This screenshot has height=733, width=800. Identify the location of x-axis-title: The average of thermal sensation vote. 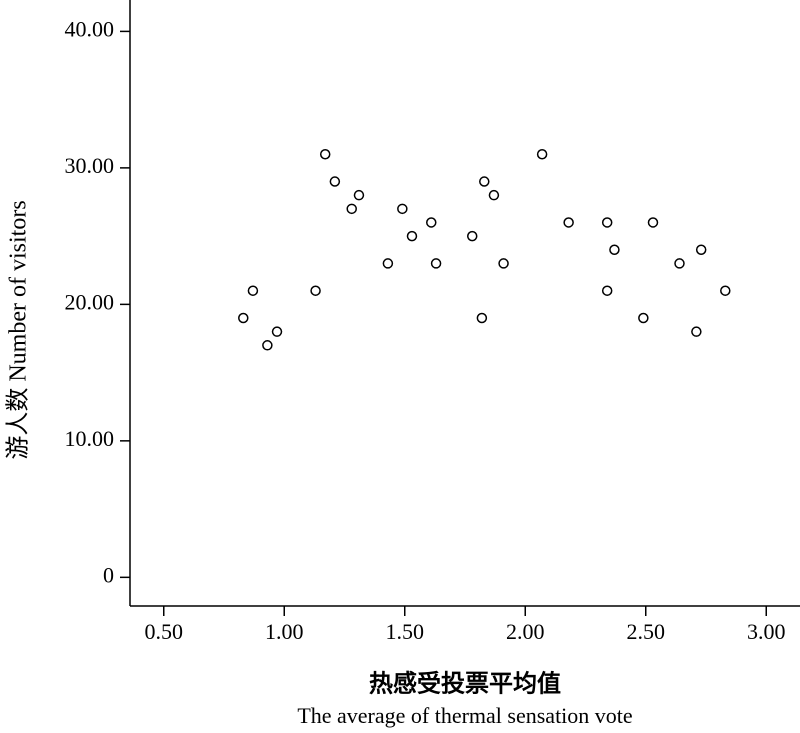
(464, 715).